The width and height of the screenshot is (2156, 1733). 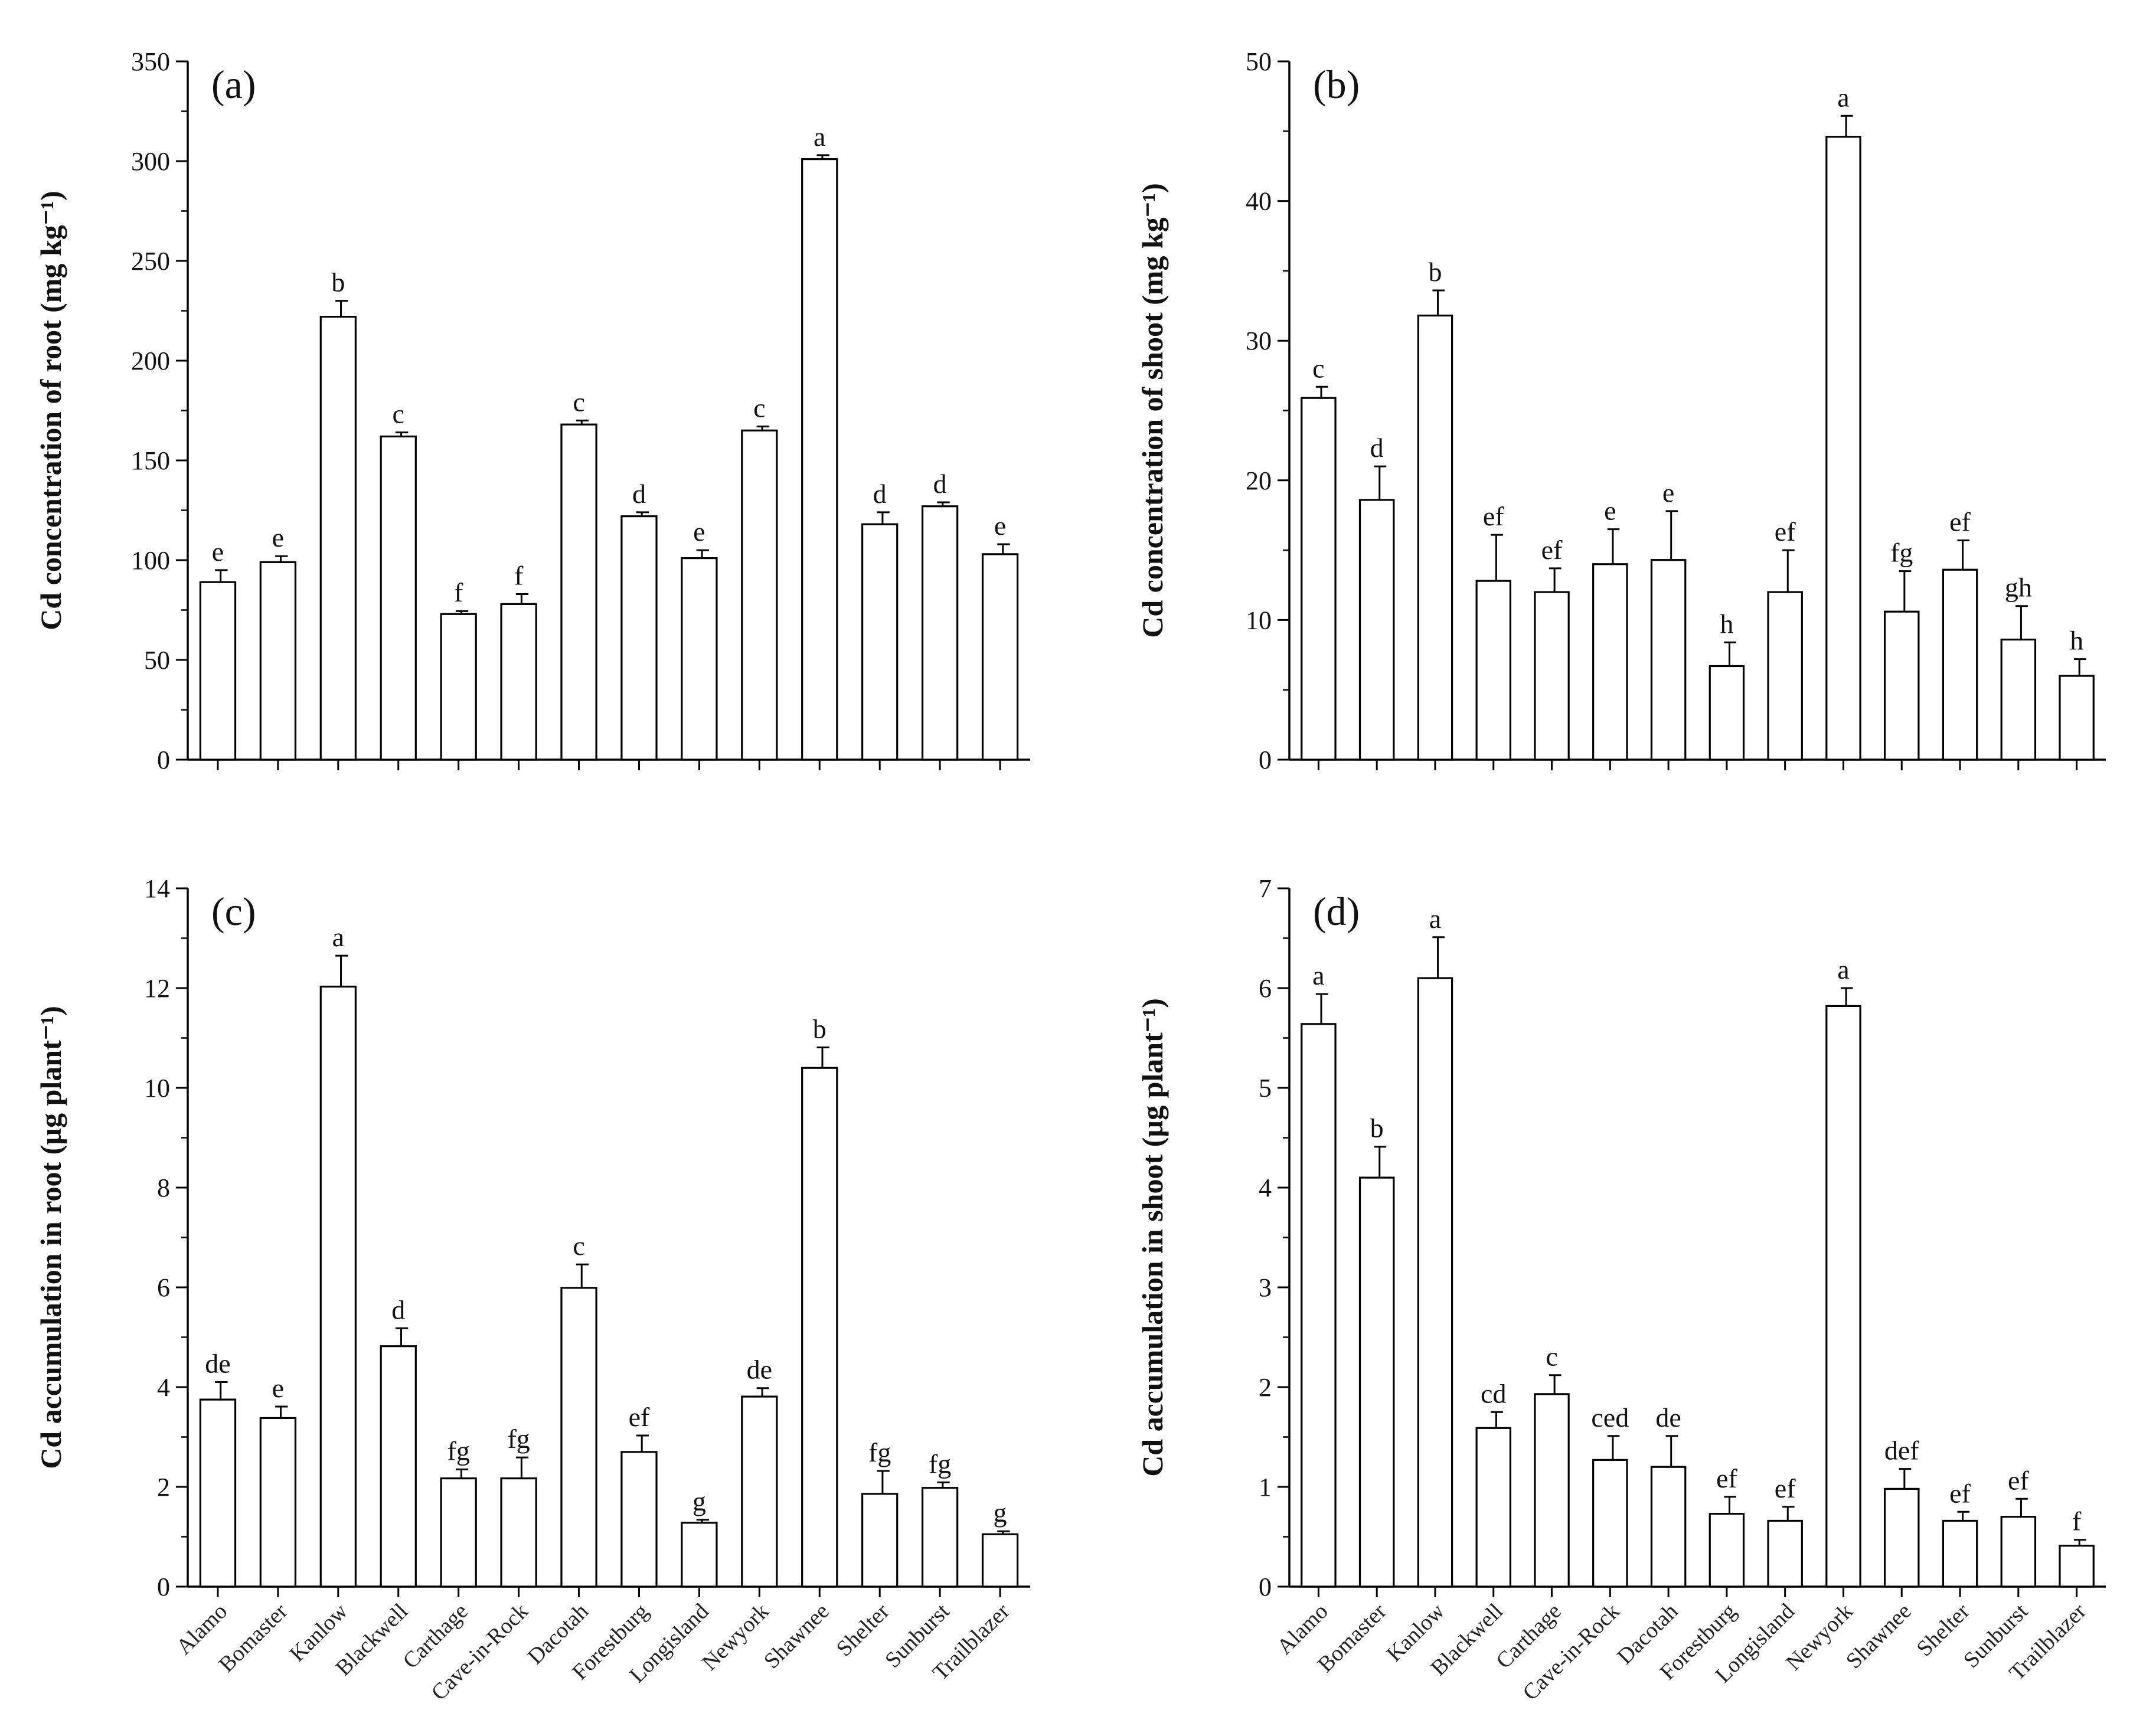 What do you see at coordinates (1552, 550) in the screenshot?
I see `significance-letter-carthage: ef` at bounding box center [1552, 550].